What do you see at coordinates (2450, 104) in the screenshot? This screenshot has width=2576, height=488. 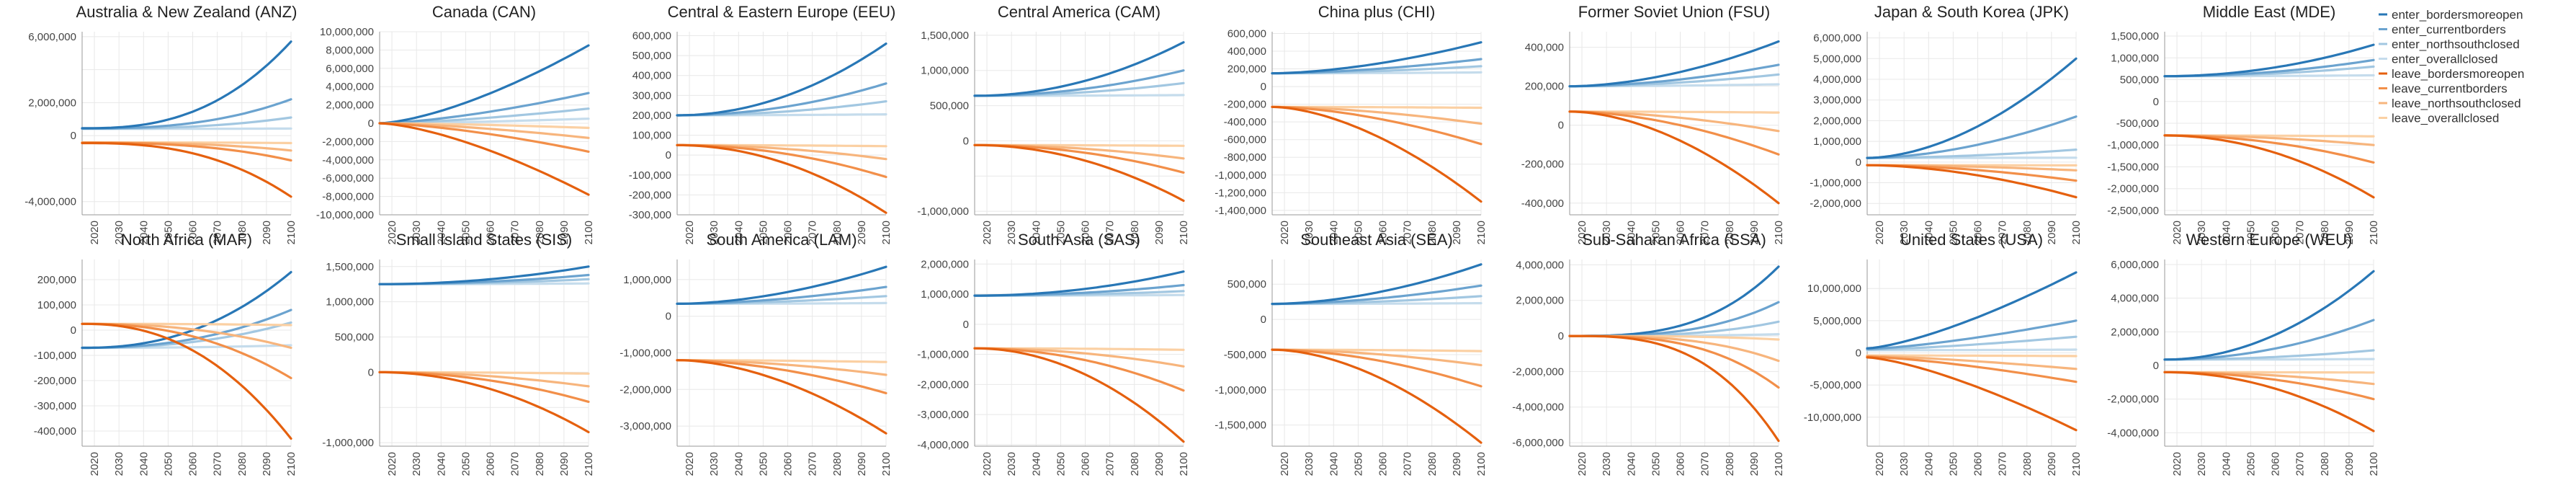 I see `legend-item: leave_northsouthclosed` at bounding box center [2450, 104].